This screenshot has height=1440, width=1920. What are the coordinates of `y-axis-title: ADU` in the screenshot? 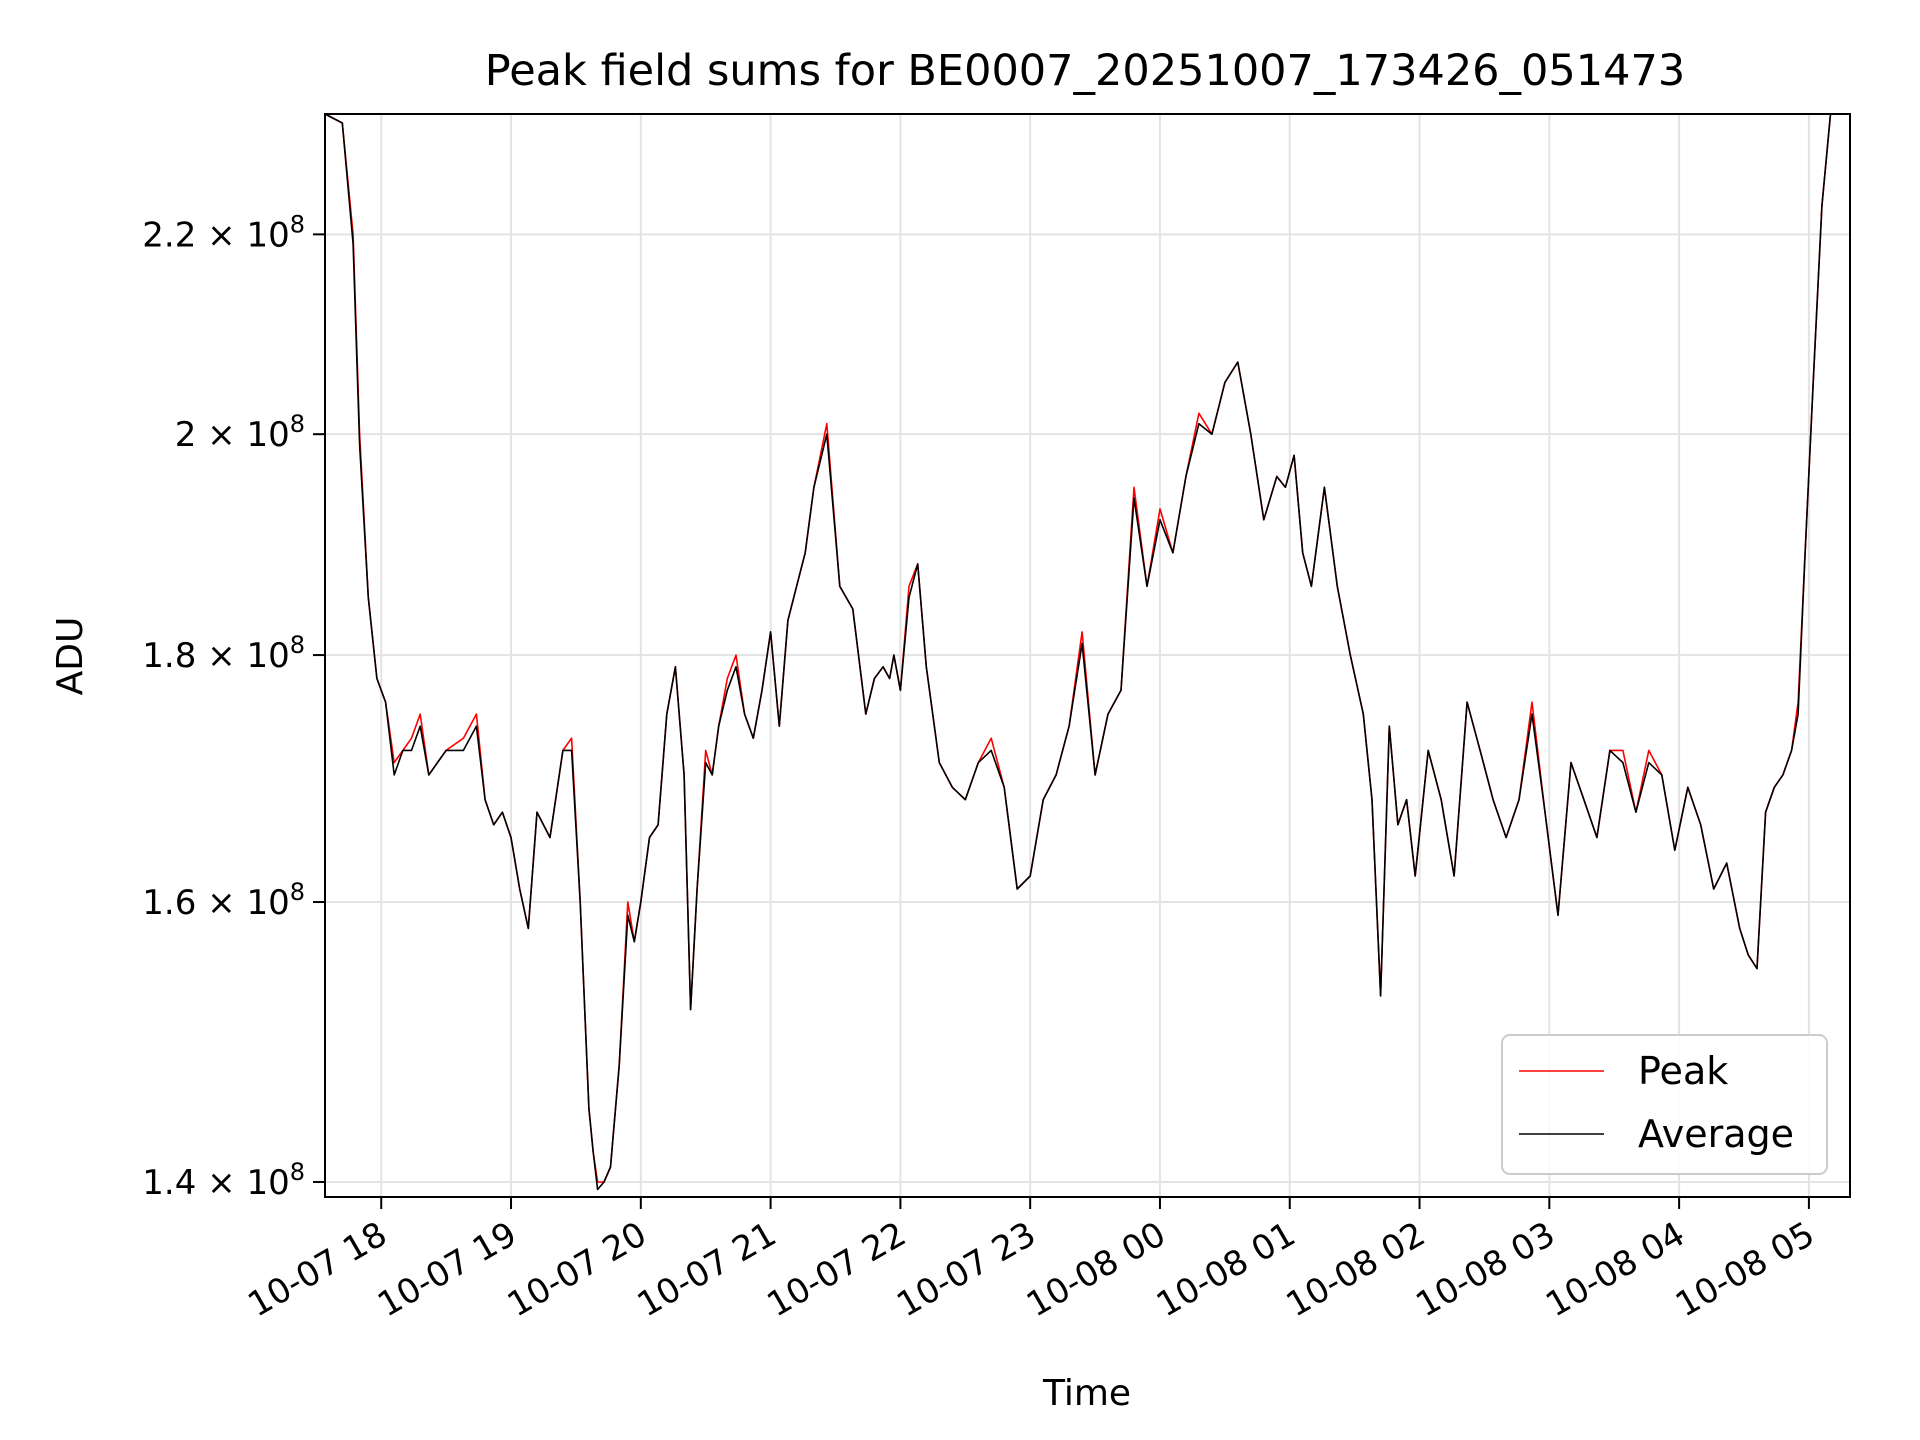 It's located at (70, 656).